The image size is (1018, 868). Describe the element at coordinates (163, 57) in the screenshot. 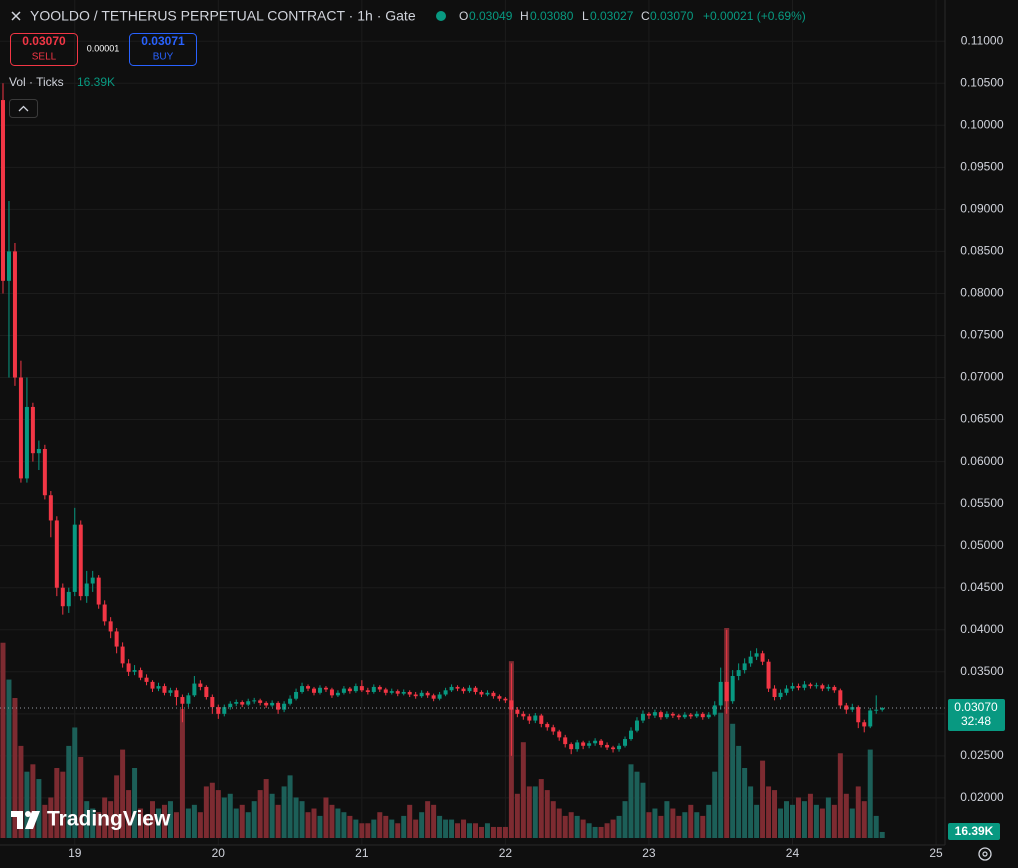

I see `buy-label: BUY` at that location.